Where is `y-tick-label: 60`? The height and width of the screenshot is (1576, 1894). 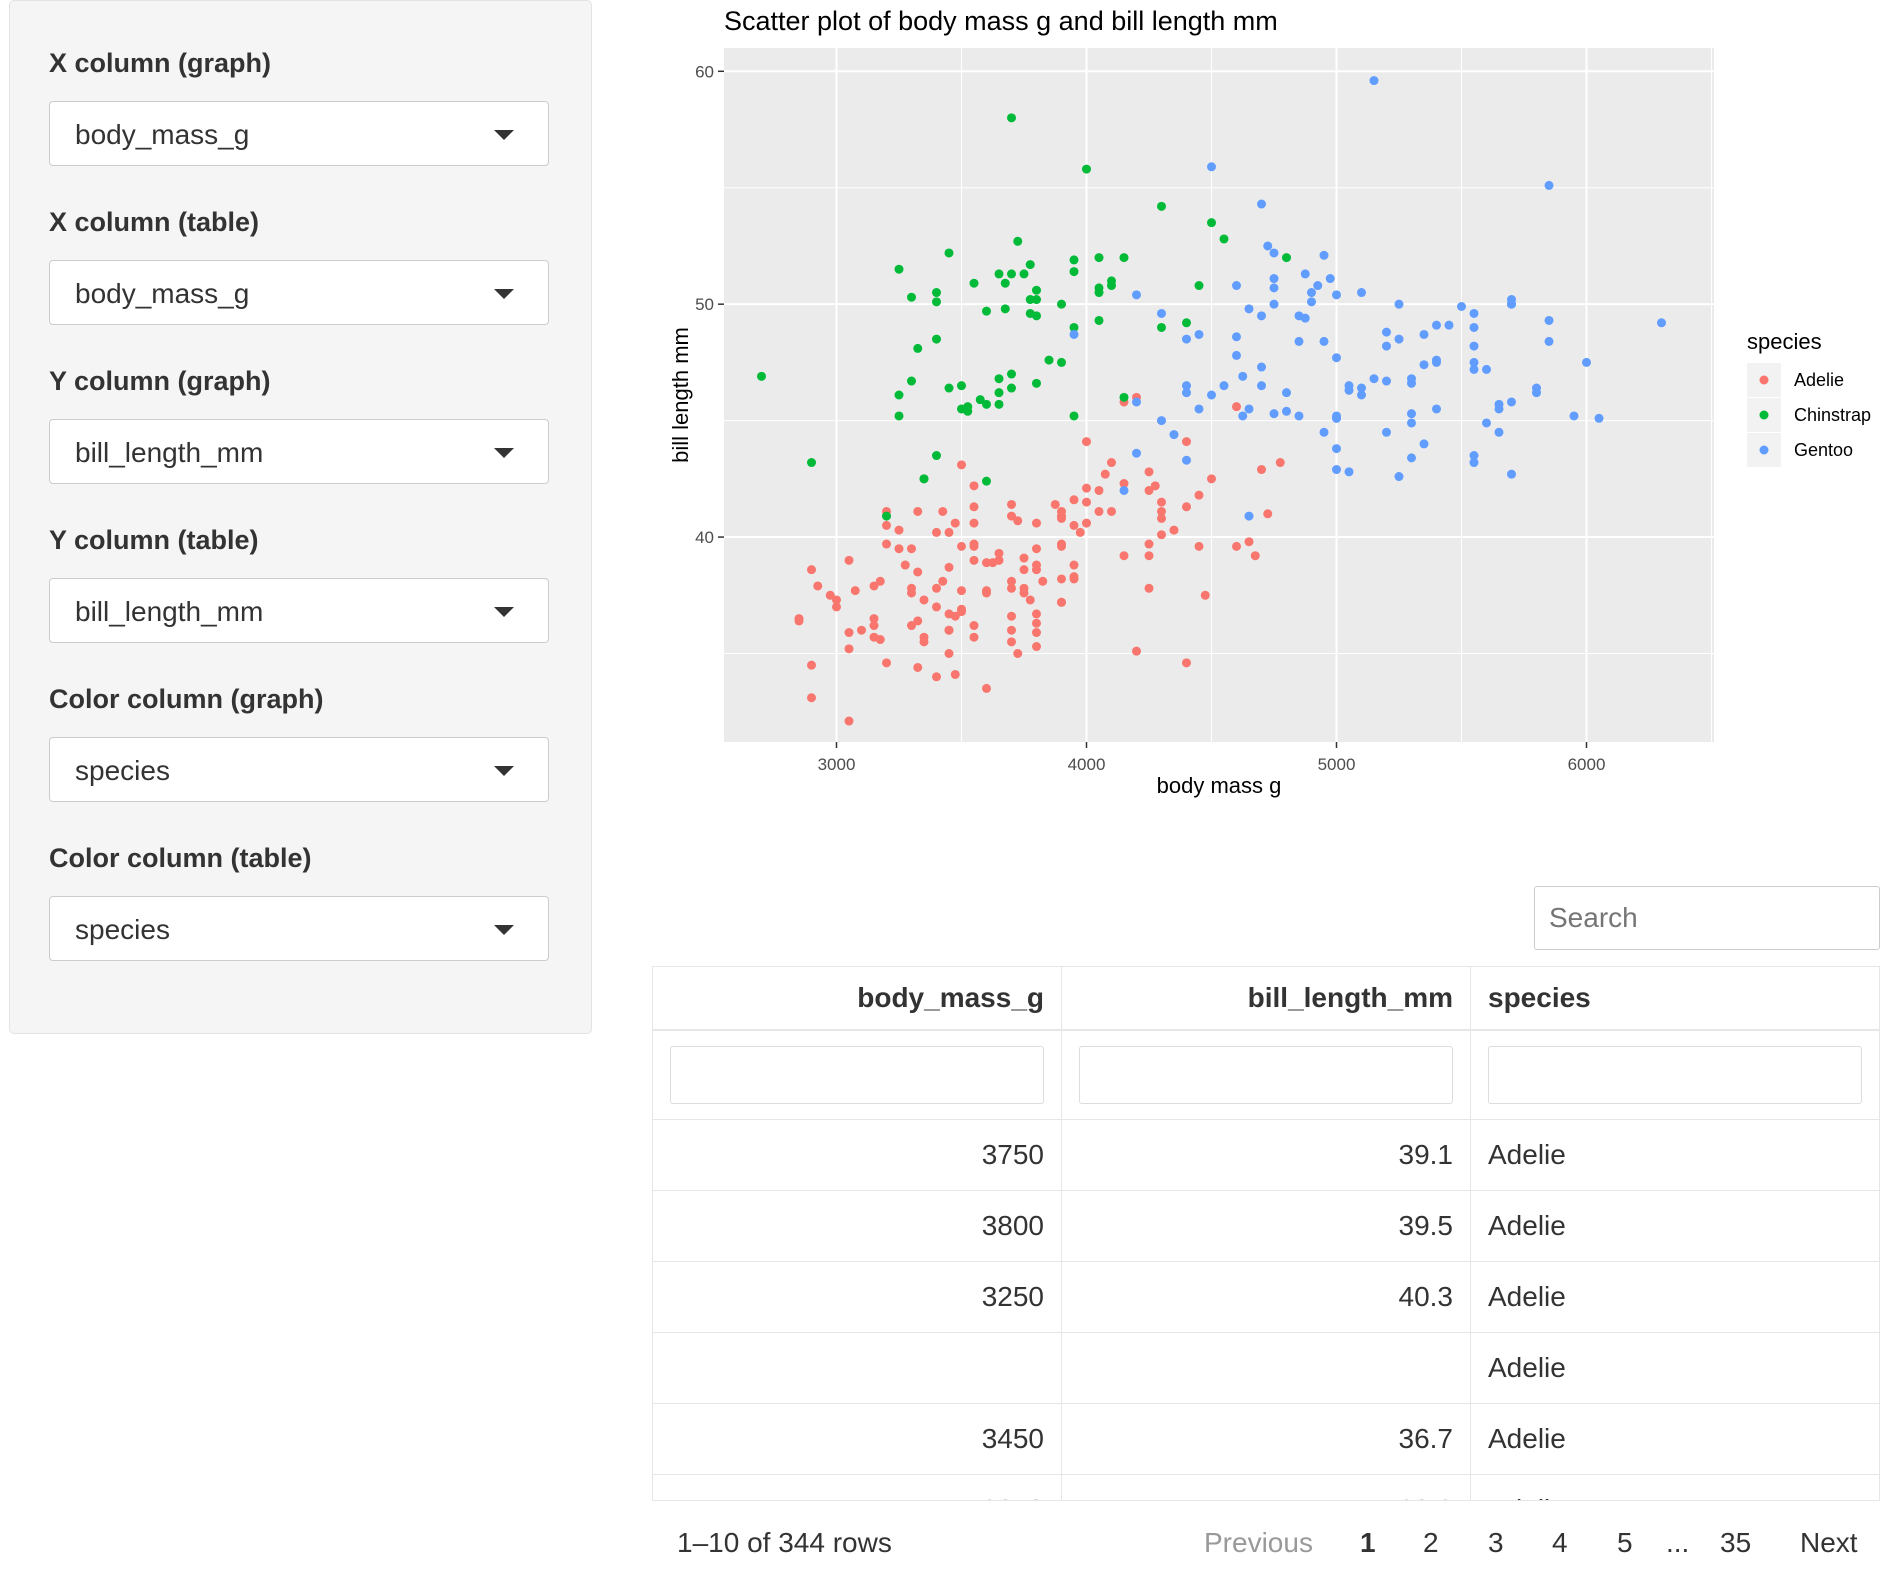 y-tick-label: 60 is located at coordinates (704, 71).